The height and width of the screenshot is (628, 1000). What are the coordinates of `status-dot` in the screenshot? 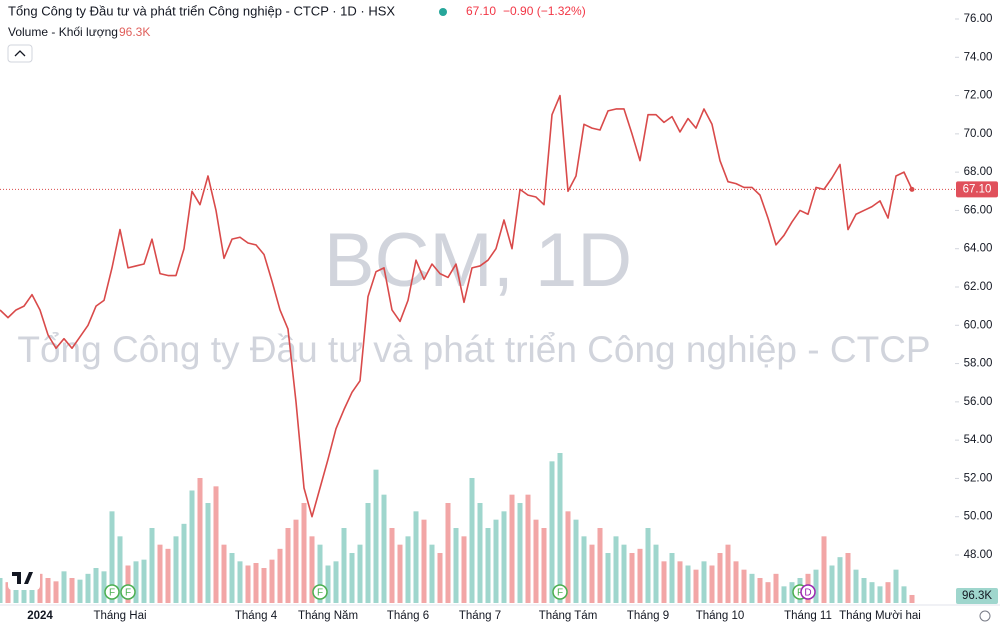 It's located at (443, 12).